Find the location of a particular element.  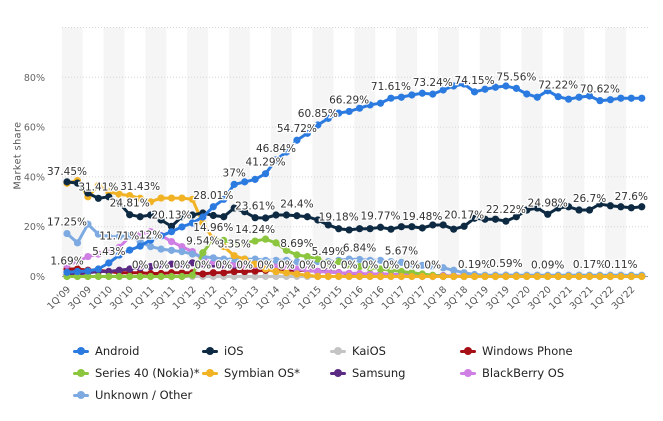

legend-item-symbian: Symbian OS* is located at coordinates (251, 373).